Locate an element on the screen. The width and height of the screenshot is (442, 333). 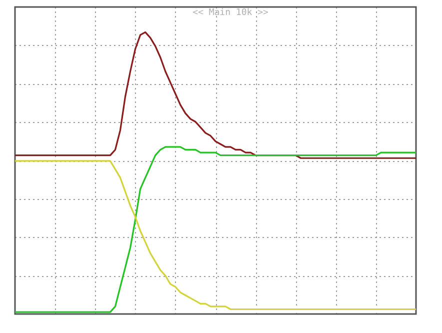
text: << Main 10k >> is located at coordinates (231, 13).